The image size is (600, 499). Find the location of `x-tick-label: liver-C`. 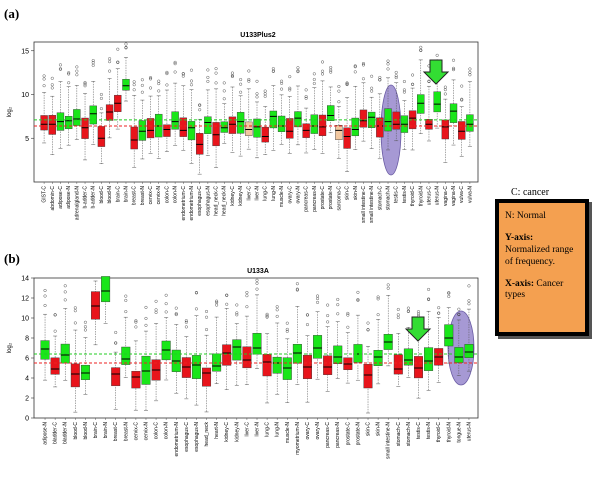

x-tick-label: liver-C is located at coordinates (249, 193).